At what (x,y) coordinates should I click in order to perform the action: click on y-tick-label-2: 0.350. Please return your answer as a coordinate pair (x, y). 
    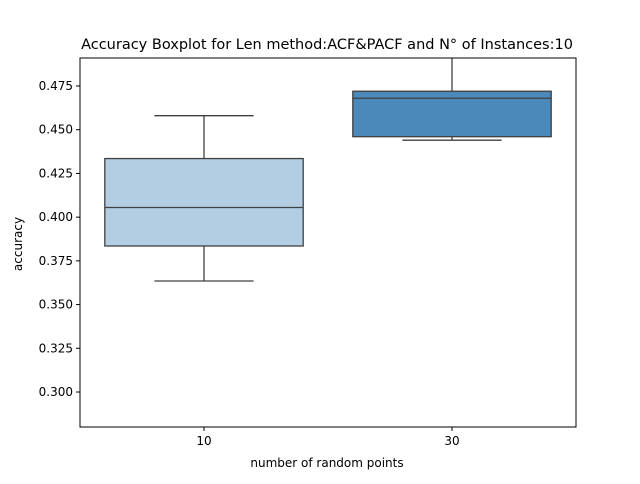
    Looking at the image, I should click on (56, 305).